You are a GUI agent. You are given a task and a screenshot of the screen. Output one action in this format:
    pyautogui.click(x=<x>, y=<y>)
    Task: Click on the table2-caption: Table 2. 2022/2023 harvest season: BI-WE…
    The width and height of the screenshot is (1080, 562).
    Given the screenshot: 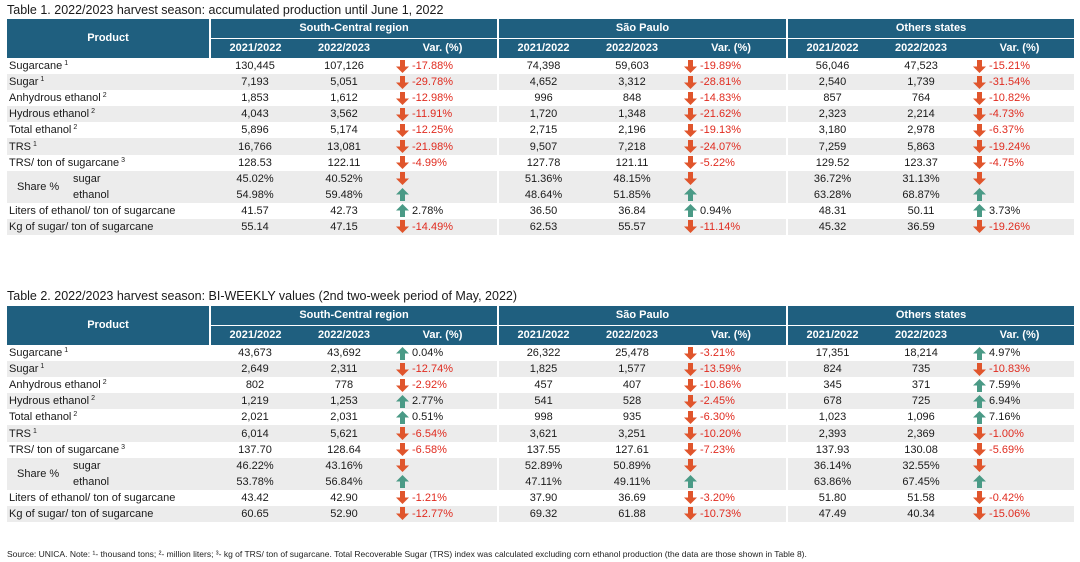 What is the action you would take?
    pyautogui.click(x=262, y=296)
    